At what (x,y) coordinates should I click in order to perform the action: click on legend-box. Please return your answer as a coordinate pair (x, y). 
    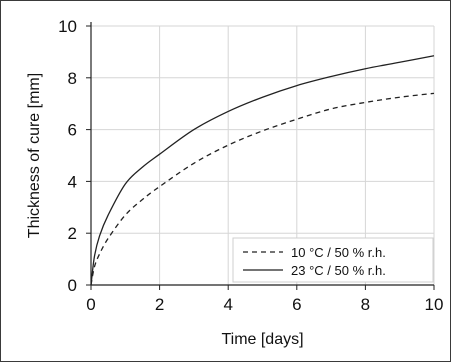
    Looking at the image, I should click on (333, 260).